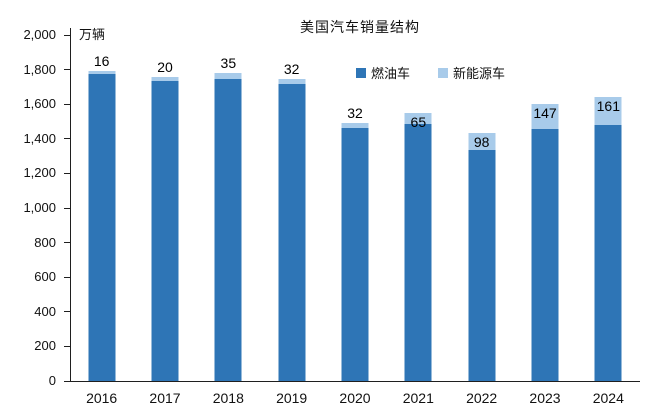 The image size is (660, 416). I want to click on legend-item-fuel: 燃油车, so click(383, 72).